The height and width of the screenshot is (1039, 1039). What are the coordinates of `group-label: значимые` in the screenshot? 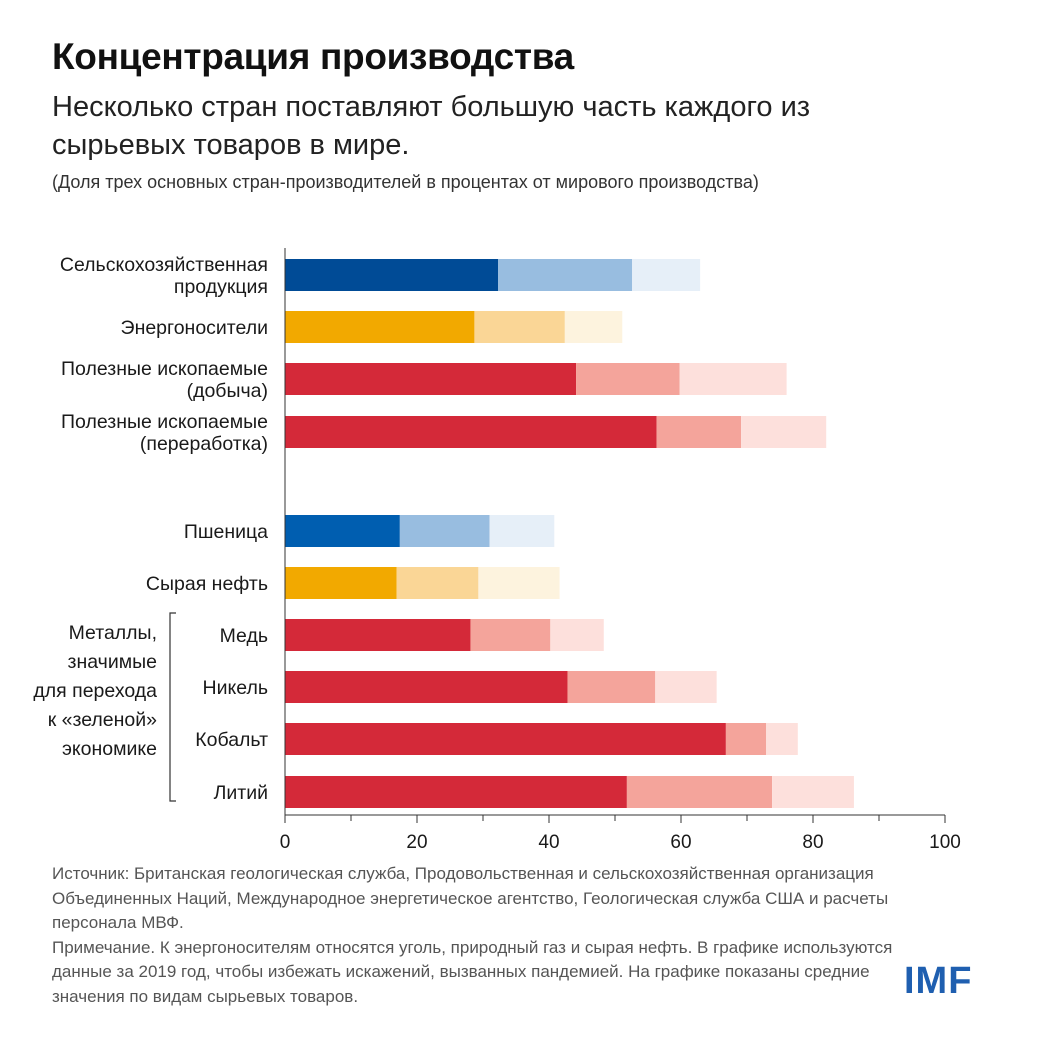 It's located at (112, 662).